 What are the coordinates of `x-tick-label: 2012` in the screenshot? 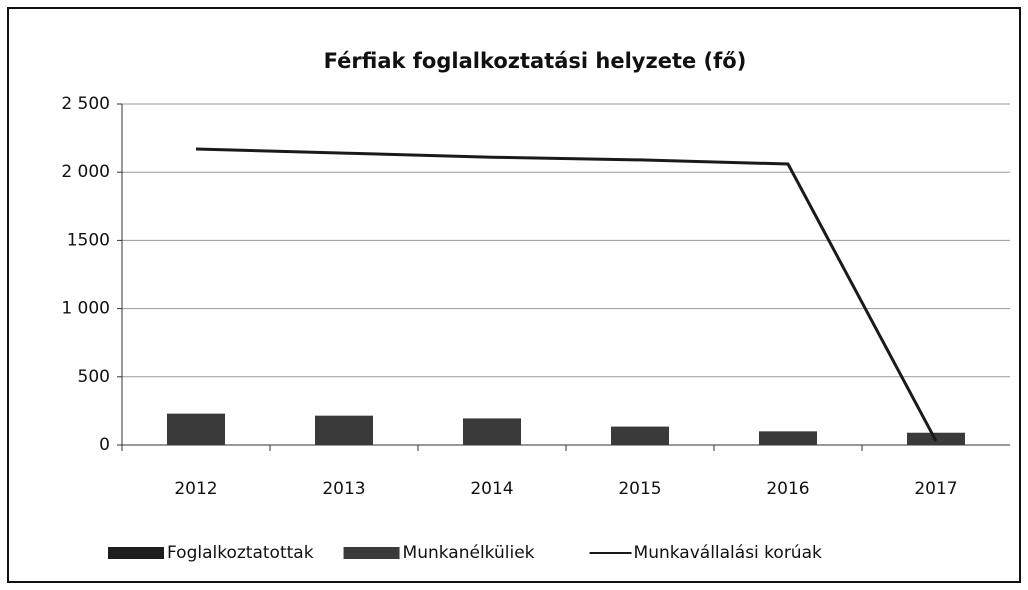 It's located at (195, 489).